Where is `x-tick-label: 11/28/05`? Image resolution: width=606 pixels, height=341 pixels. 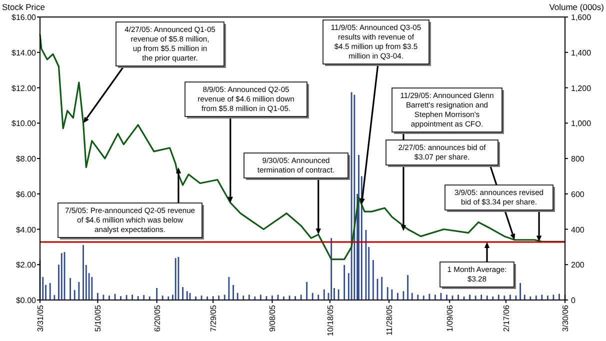
x-tick-label: 11/28/05 is located at coordinates (389, 320).